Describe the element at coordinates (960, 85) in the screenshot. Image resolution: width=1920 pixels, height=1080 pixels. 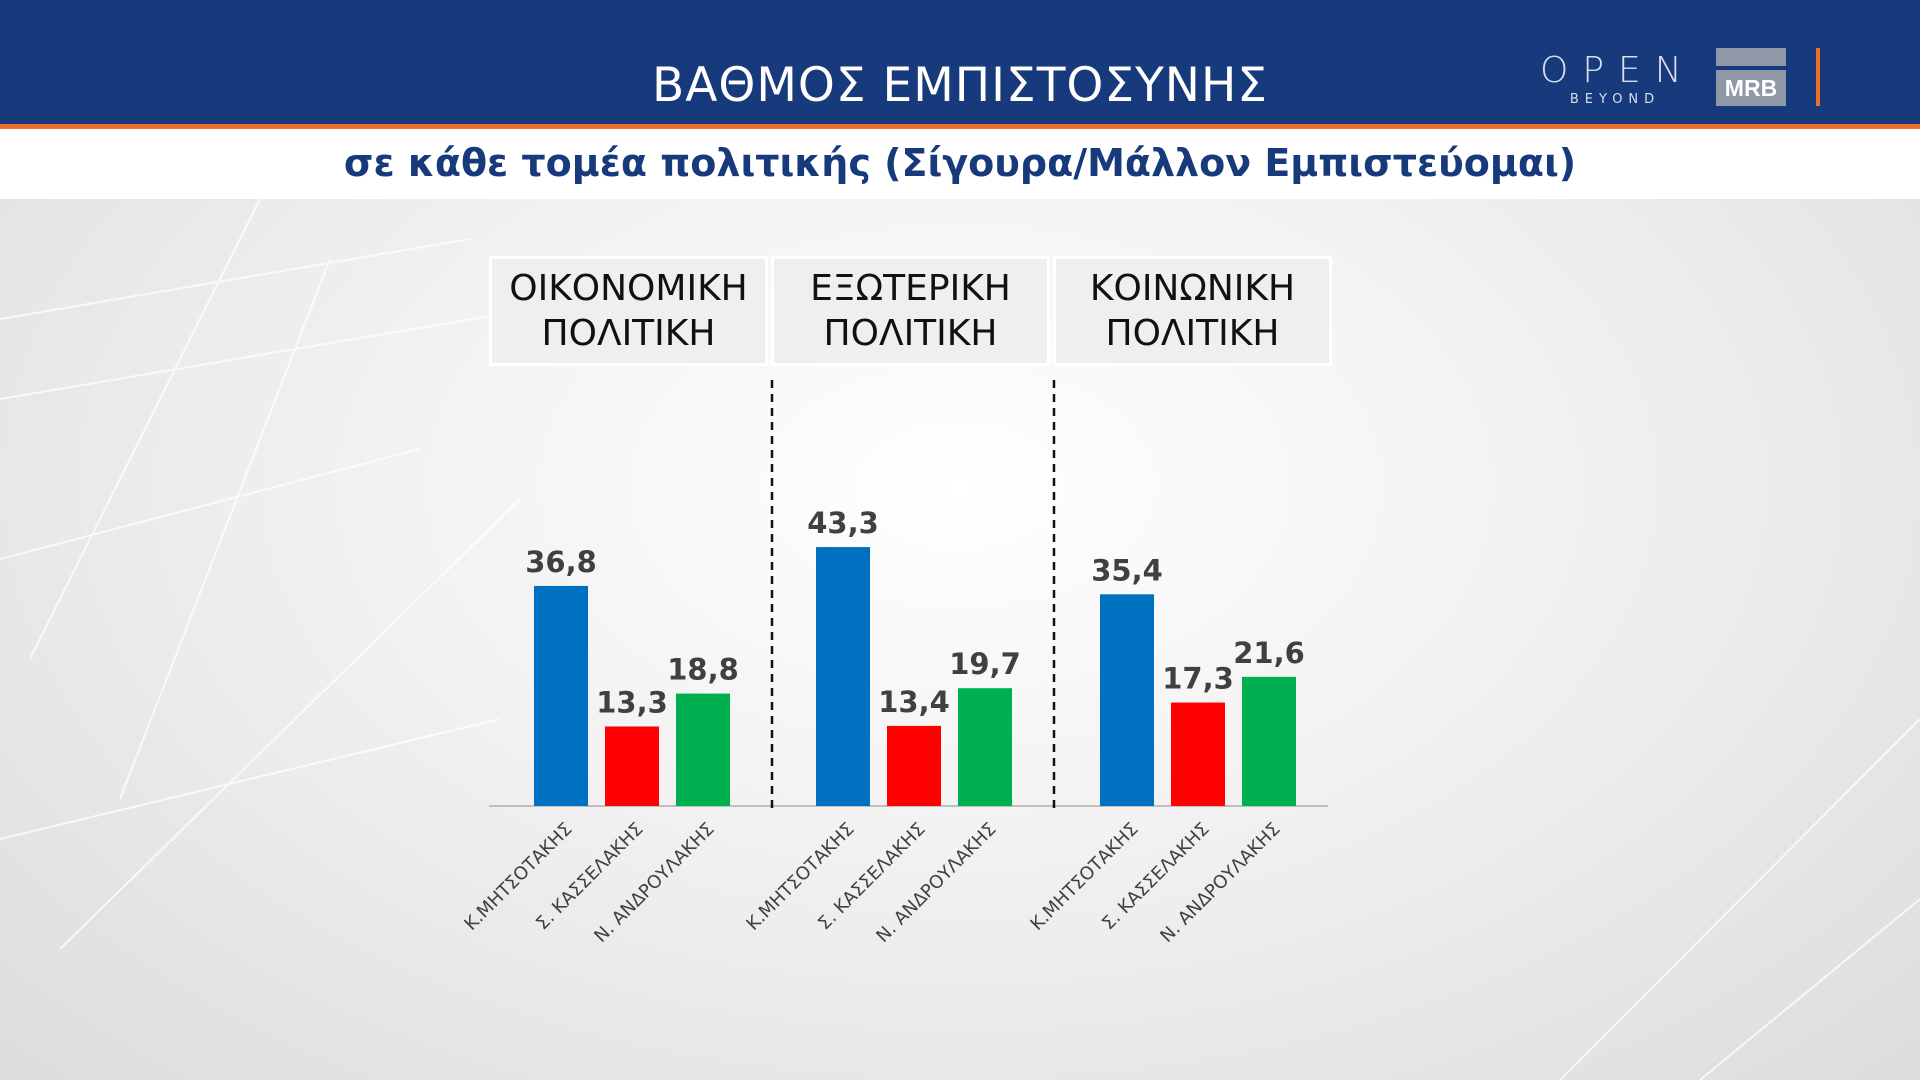
I see `page-title: ΒΑΘΜΟΣ ΕΜΠΙΣΤΟΣΥΝΗΣ` at that location.